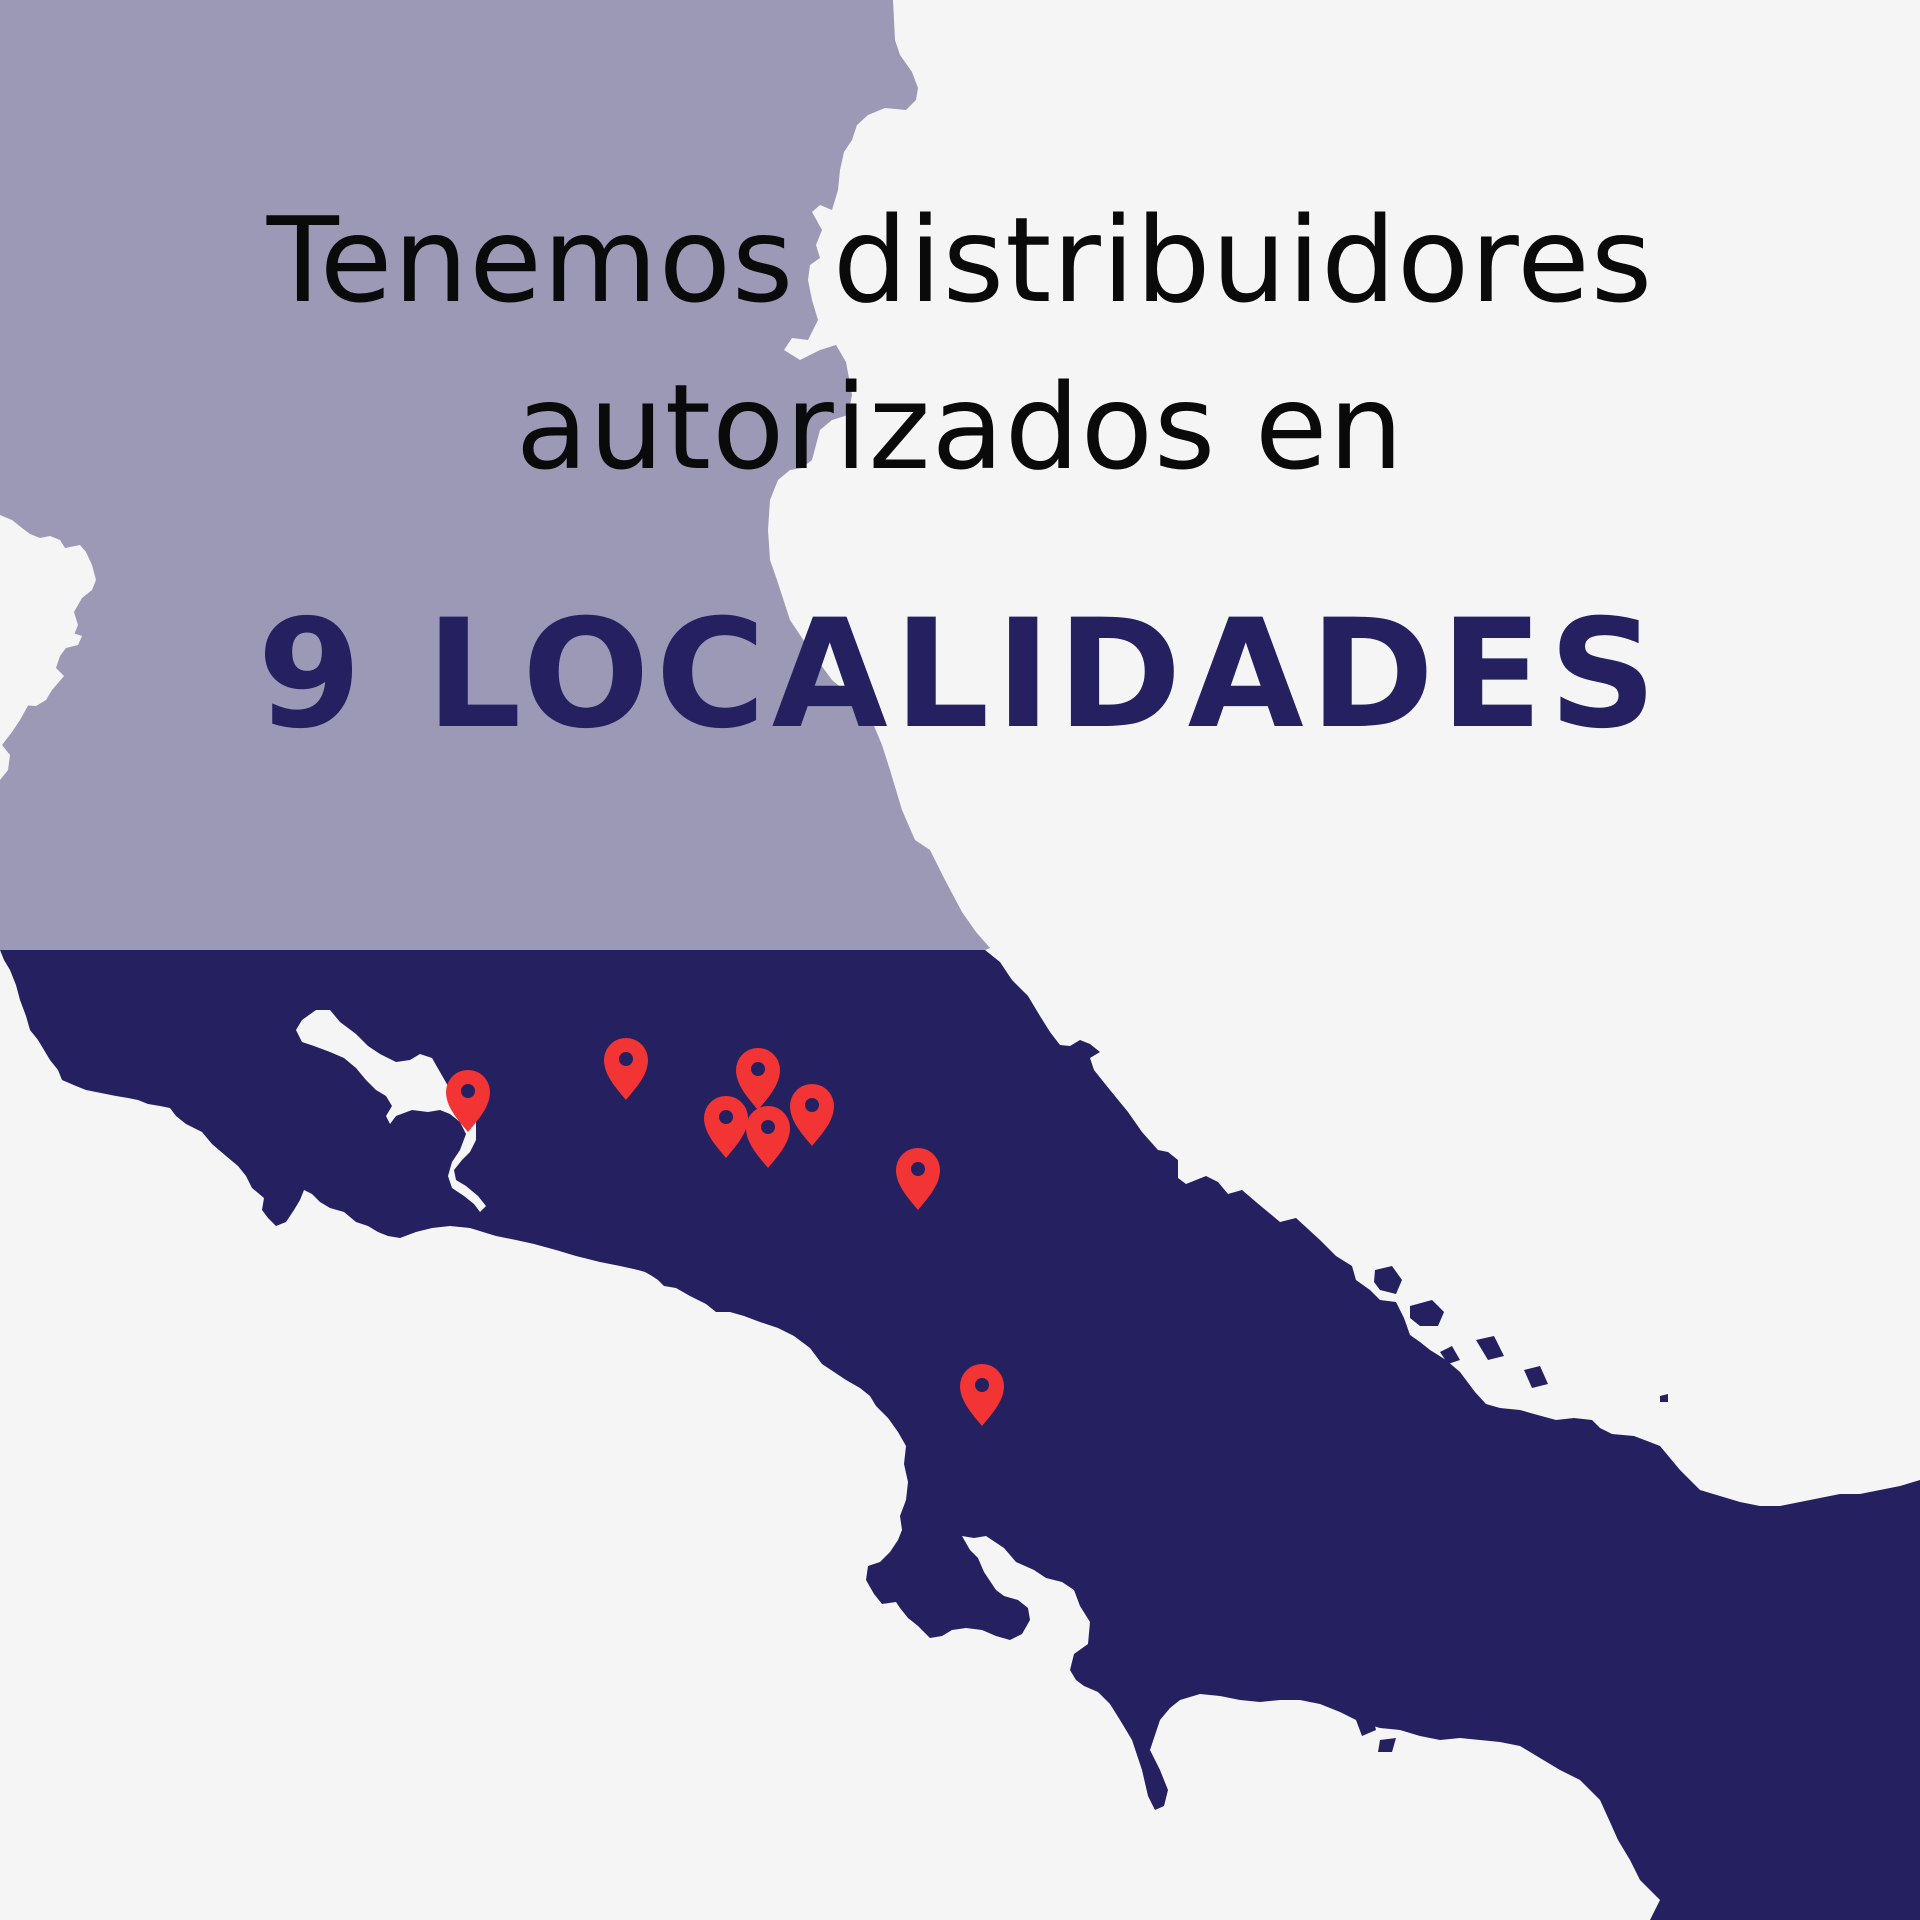  What do you see at coordinates (41, 638) in the screenshot?
I see `coast-detail` at bounding box center [41, 638].